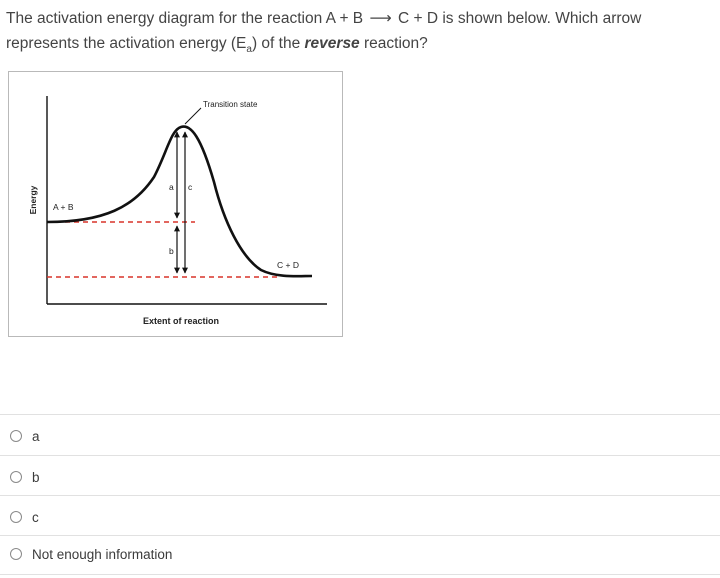  Describe the element at coordinates (193, 116) in the screenshot. I see `transition-pointer` at that location.